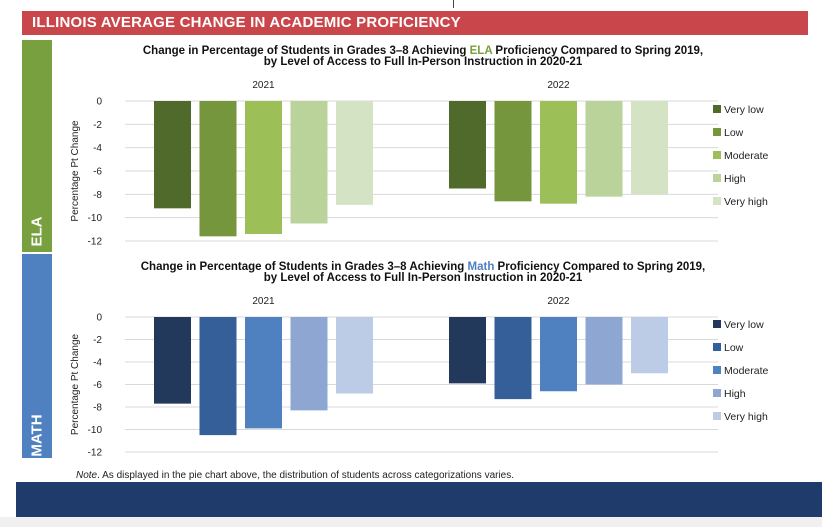  I want to click on chart1-legend-label-very-low: Very low, so click(744, 110).